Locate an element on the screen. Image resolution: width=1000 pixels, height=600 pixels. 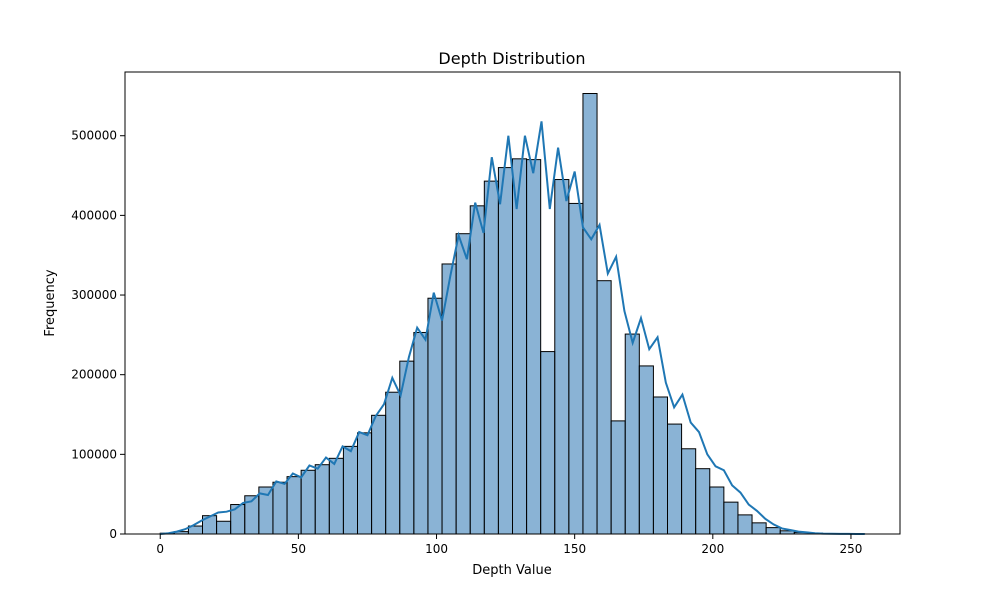
x-tick-label: 250 is located at coordinates (851, 549).